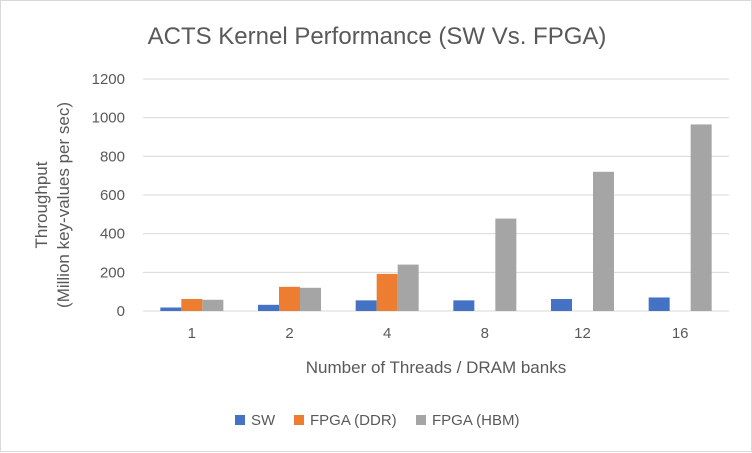 This screenshot has width=752, height=453. What do you see at coordinates (112, 234) in the screenshot?
I see `y-tick-label: 400` at bounding box center [112, 234].